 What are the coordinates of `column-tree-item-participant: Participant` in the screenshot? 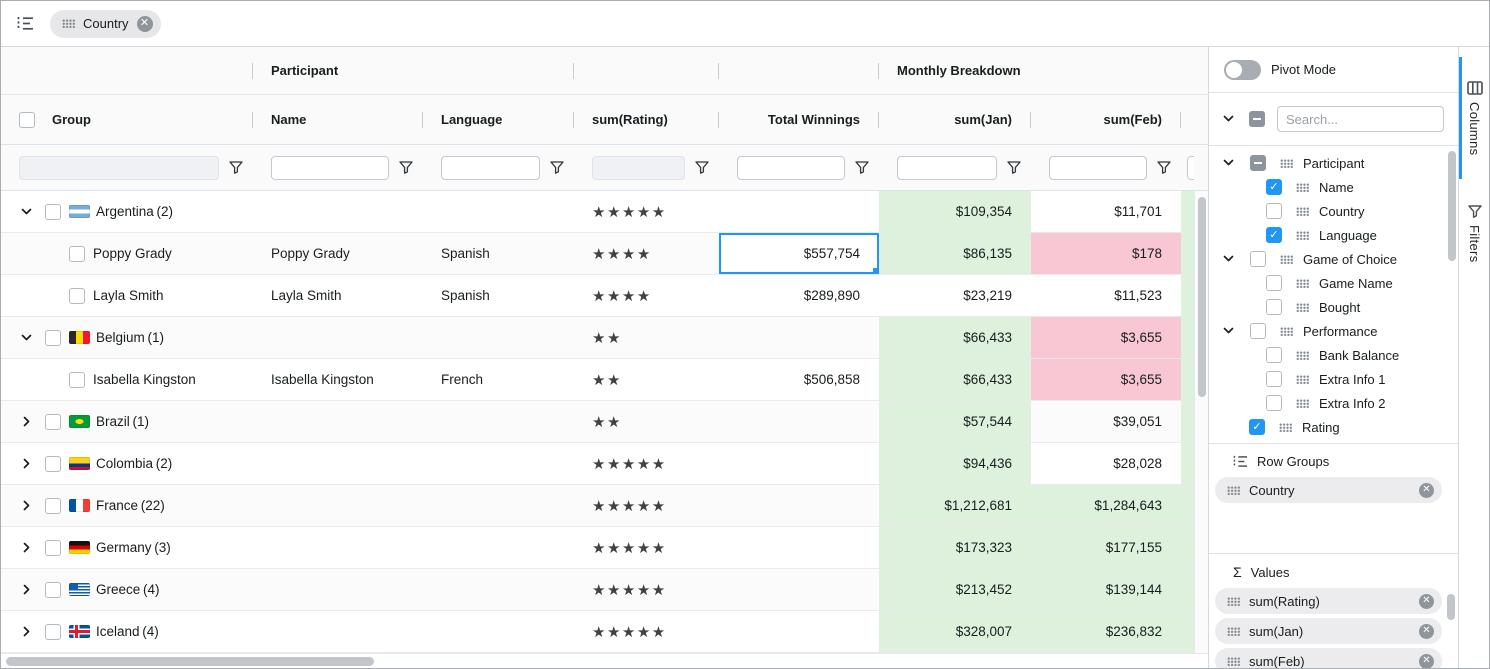 It's located at (1333, 163).